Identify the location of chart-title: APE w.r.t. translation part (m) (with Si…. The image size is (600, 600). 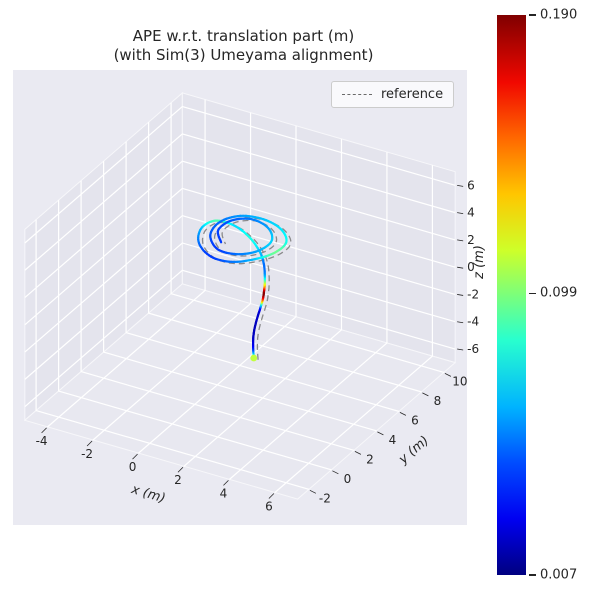
(243, 46).